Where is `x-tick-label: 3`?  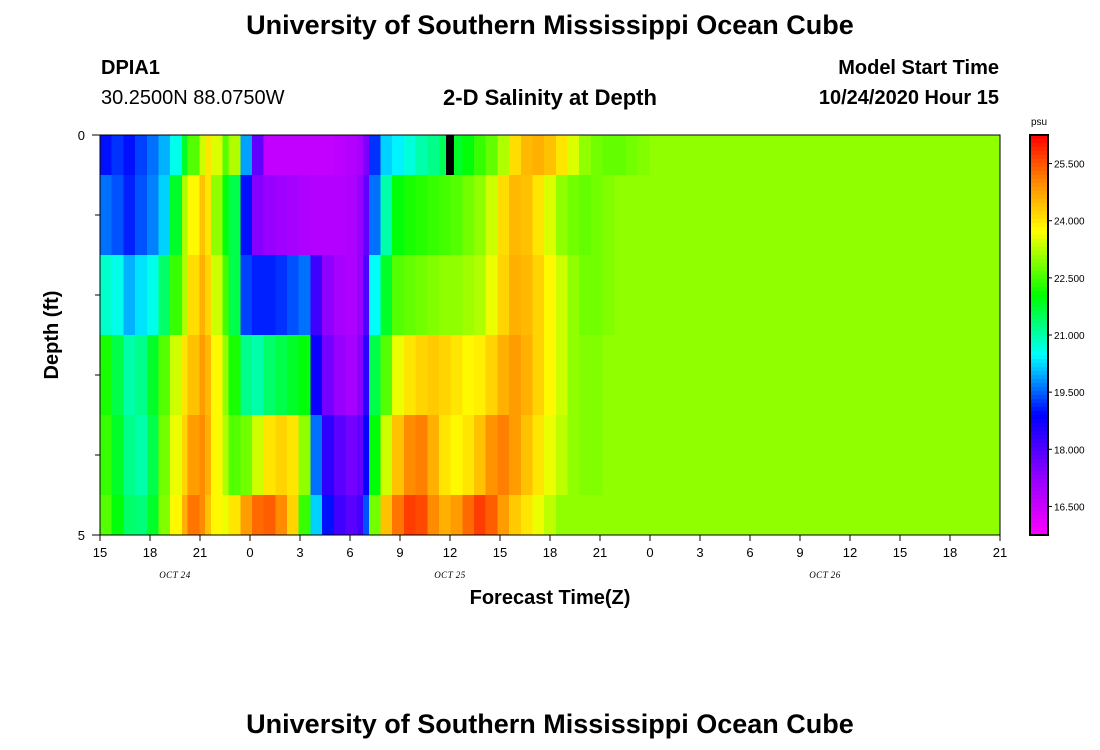
x-tick-label: 3 is located at coordinates (699, 552).